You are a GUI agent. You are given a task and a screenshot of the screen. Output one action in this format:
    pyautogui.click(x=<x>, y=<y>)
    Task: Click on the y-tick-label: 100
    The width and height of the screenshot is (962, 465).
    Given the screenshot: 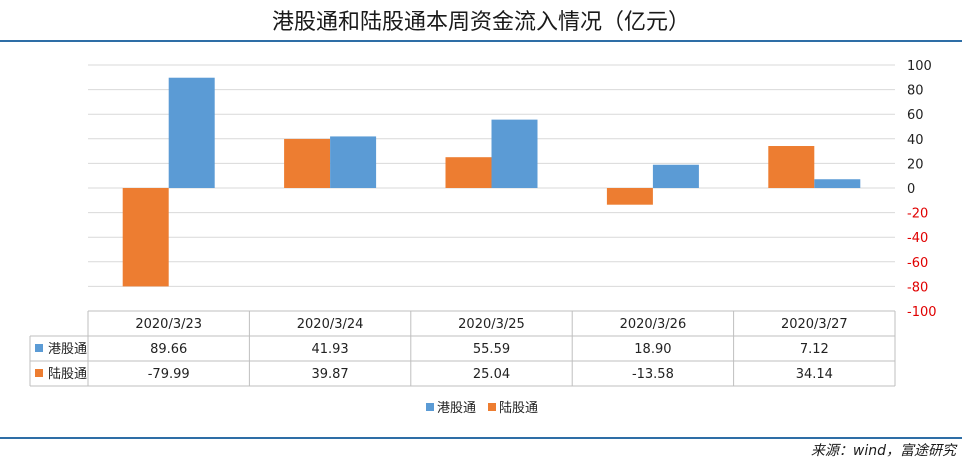 What is the action you would take?
    pyautogui.click(x=919, y=66)
    